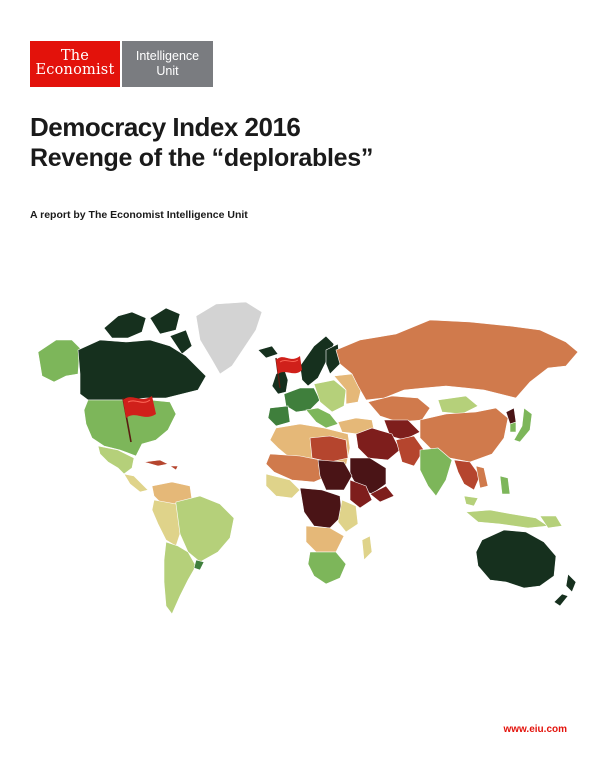  Describe the element at coordinates (180, 578) in the screenshot. I see `map-region-argentina-chile` at that location.